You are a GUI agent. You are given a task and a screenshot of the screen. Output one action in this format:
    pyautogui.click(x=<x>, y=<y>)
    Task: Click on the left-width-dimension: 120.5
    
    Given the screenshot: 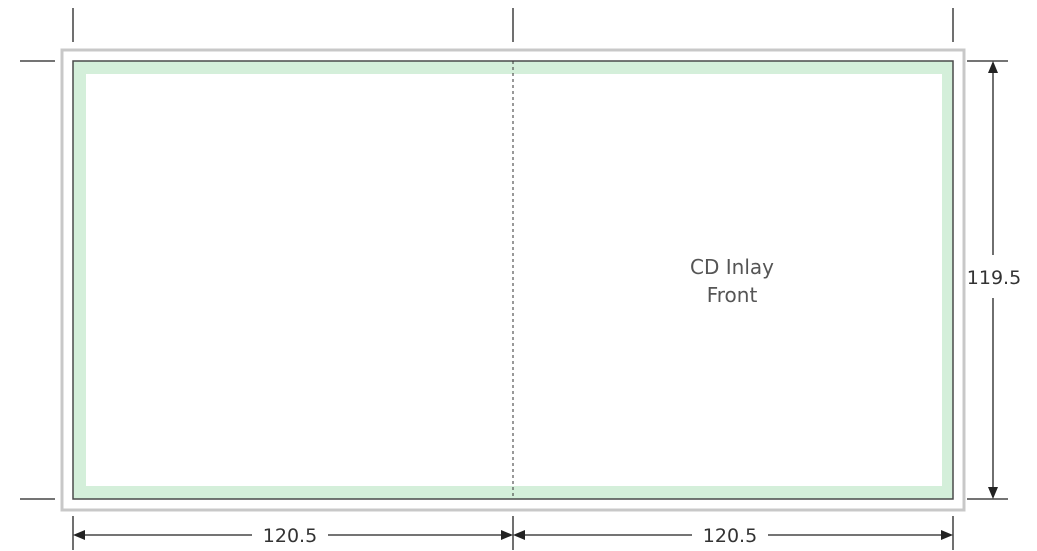 What is the action you would take?
    pyautogui.click(x=293, y=536)
    